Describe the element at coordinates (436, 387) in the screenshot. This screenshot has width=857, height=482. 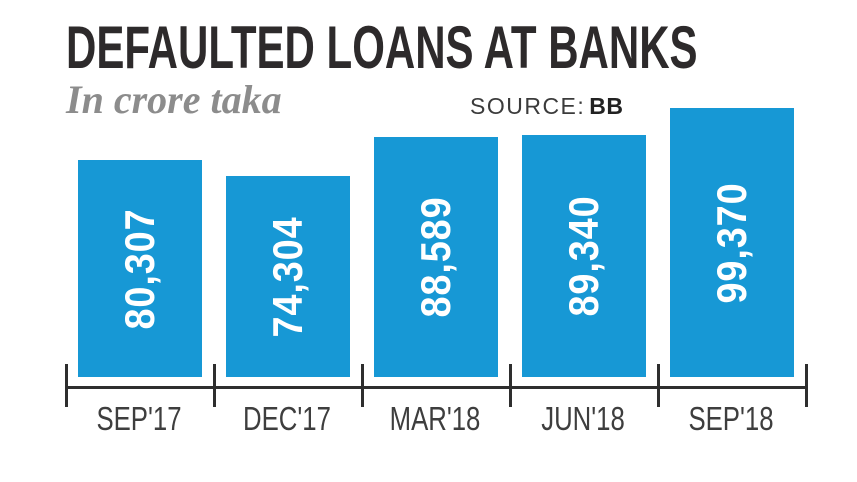
I see `x-axis-line` at that location.